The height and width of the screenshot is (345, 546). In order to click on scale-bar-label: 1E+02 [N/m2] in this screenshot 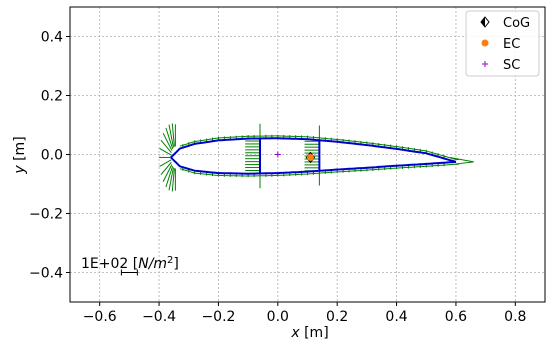, I will do `click(130, 264)`.